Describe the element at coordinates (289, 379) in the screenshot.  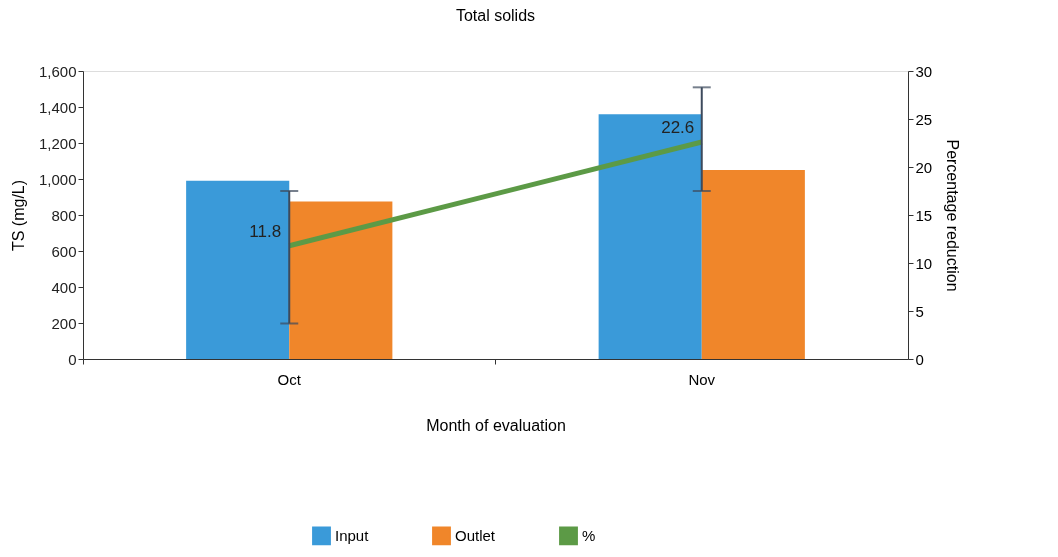
I see `x-tick-label: Oct` at that location.